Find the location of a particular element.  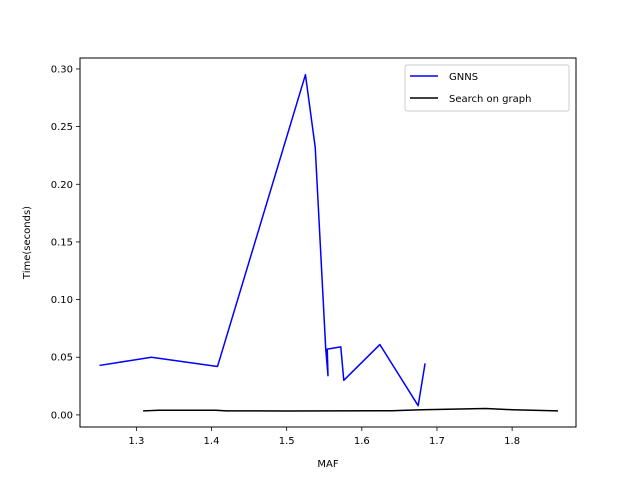

y-axis-ticks: 0.00 0.05 0.10 0.15 0.20 0.25 0.30 is located at coordinates (65, 242).